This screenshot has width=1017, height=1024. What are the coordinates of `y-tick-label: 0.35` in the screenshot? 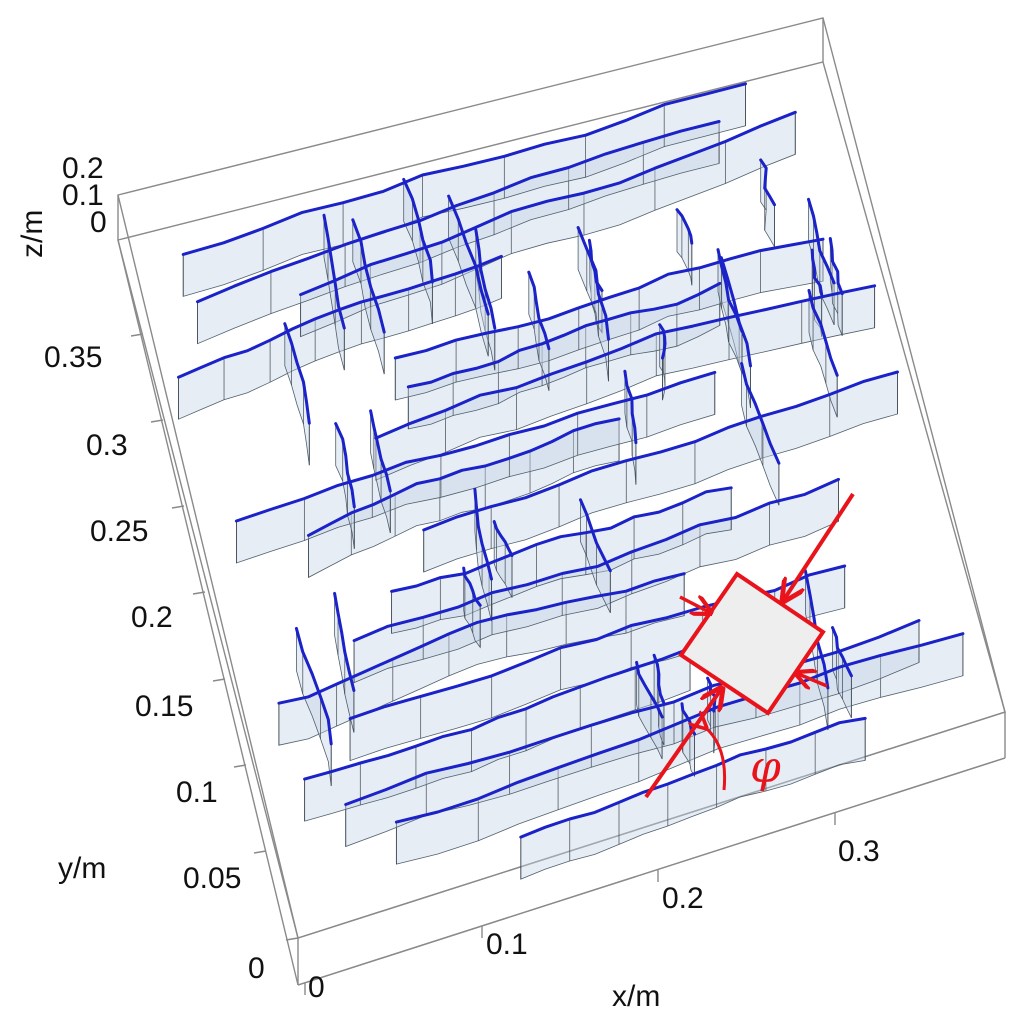 It's located at (73, 357).